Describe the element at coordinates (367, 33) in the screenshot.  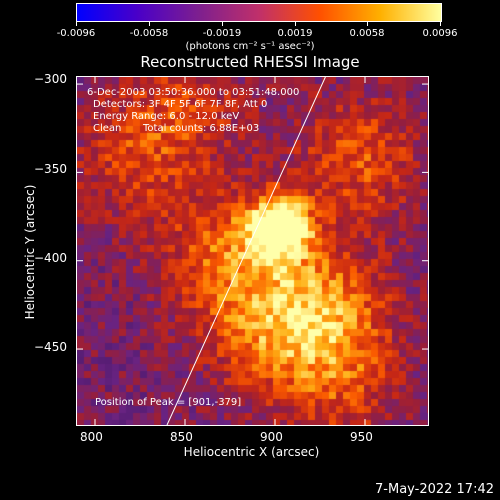
I see `colorbar-tick-label: 0.0058` at that location.